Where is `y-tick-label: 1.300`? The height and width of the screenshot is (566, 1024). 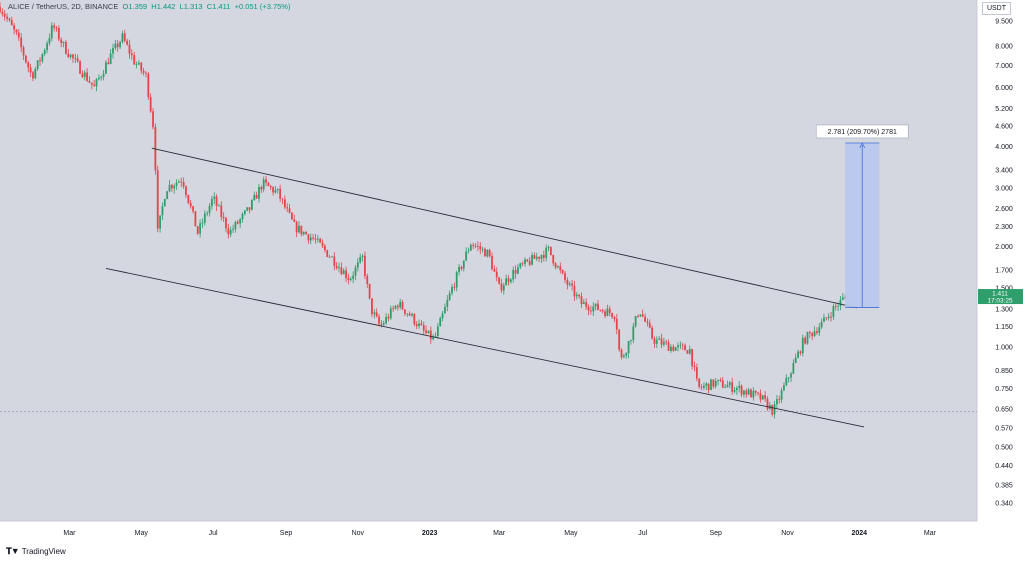
y-tick-label: 1.300 is located at coordinates (1004, 309).